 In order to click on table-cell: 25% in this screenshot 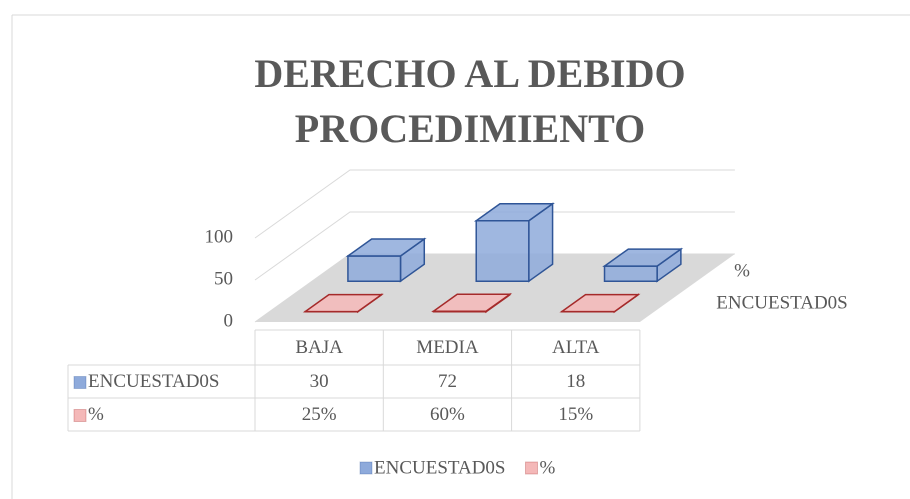, I will do `click(319, 414)`.